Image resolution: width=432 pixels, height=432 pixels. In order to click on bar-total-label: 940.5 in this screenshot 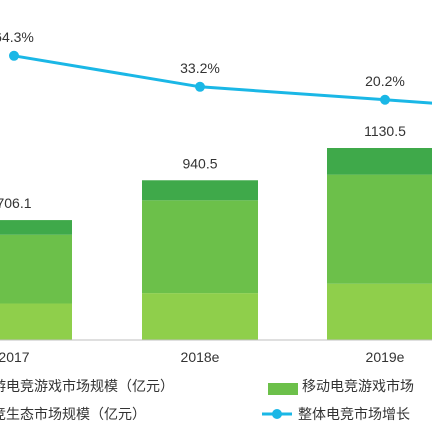, I will do `click(199, 163)`.